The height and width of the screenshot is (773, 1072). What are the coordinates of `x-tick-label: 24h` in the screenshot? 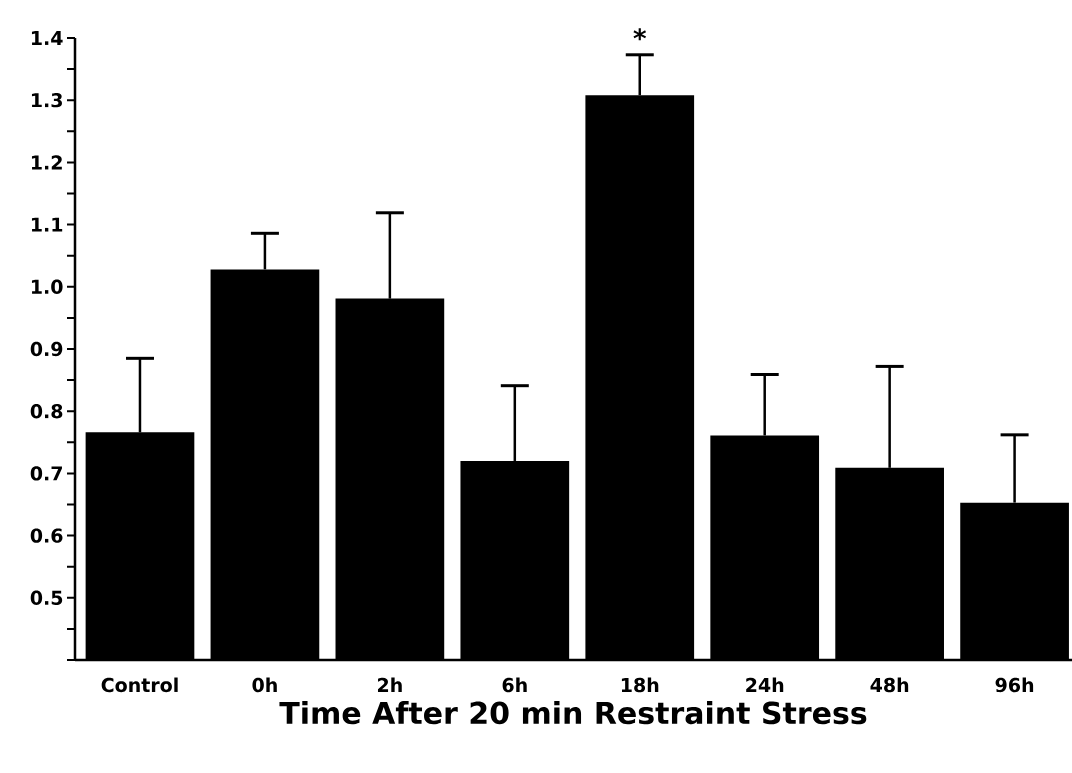 It's located at (765, 684).